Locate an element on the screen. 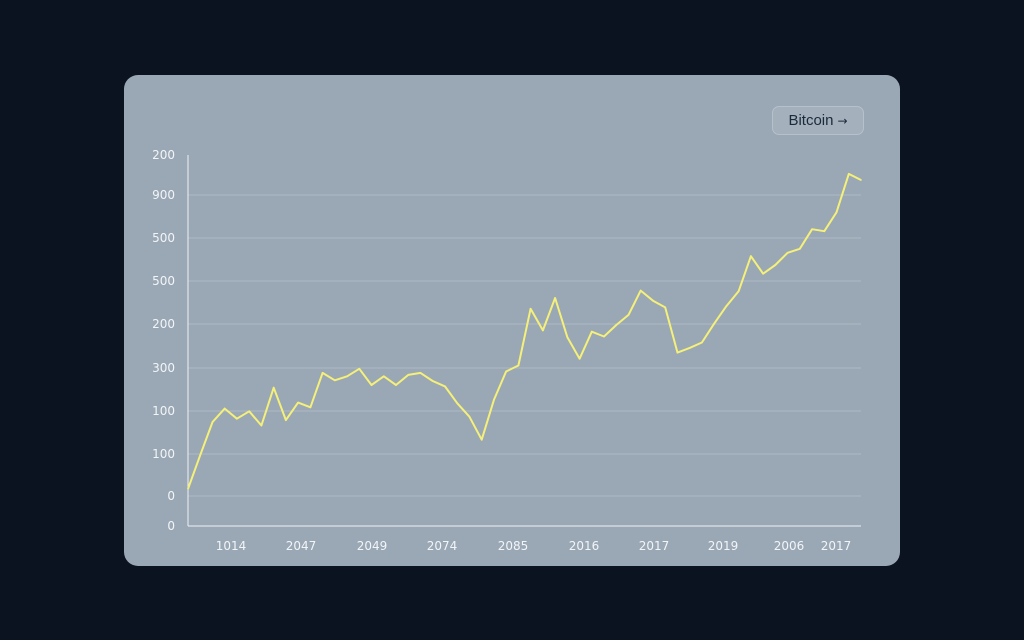 Image resolution: width=1024 pixels, height=640 pixels. x-tick-label: 2019 is located at coordinates (723, 546).